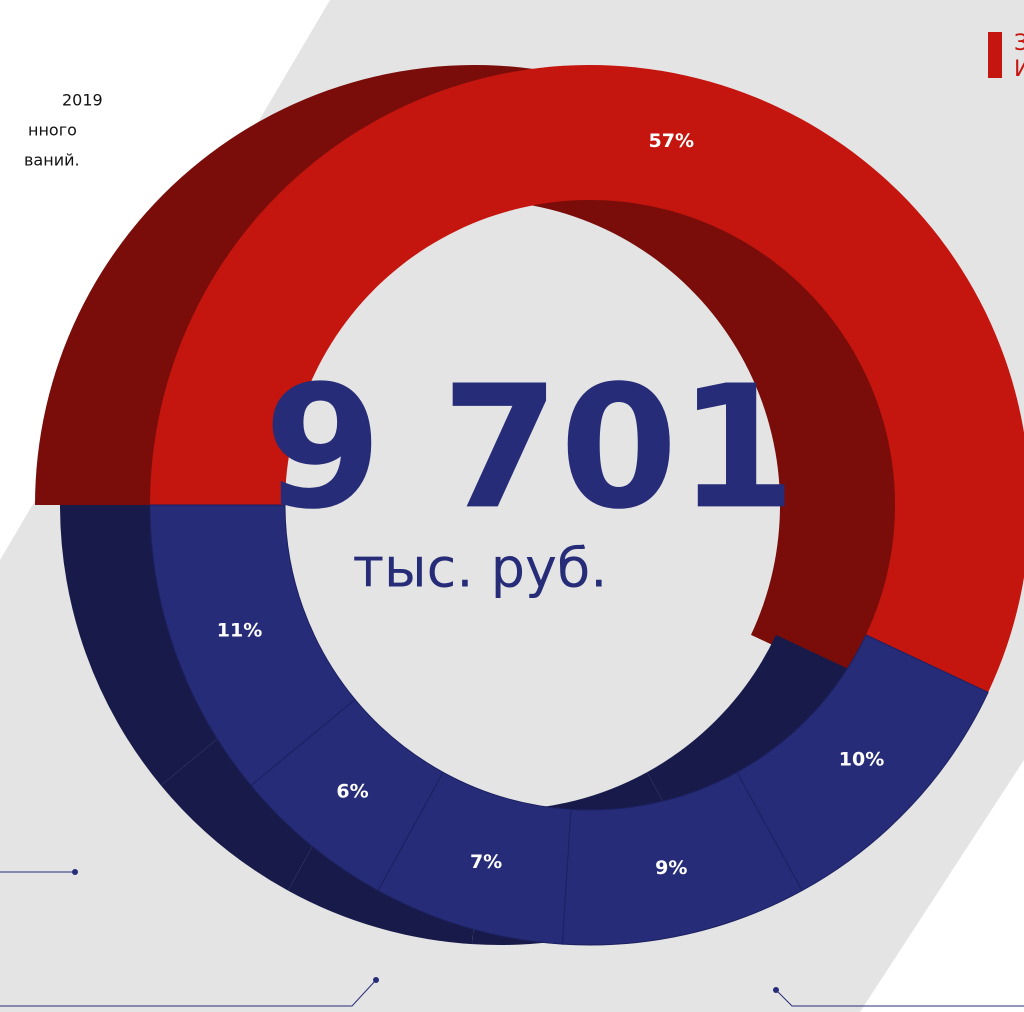 Image resolution: width=1024 pixels, height=1012 pixels. Describe the element at coordinates (671, 868) in the screenshot. I see `data-label: 9%` at that location.